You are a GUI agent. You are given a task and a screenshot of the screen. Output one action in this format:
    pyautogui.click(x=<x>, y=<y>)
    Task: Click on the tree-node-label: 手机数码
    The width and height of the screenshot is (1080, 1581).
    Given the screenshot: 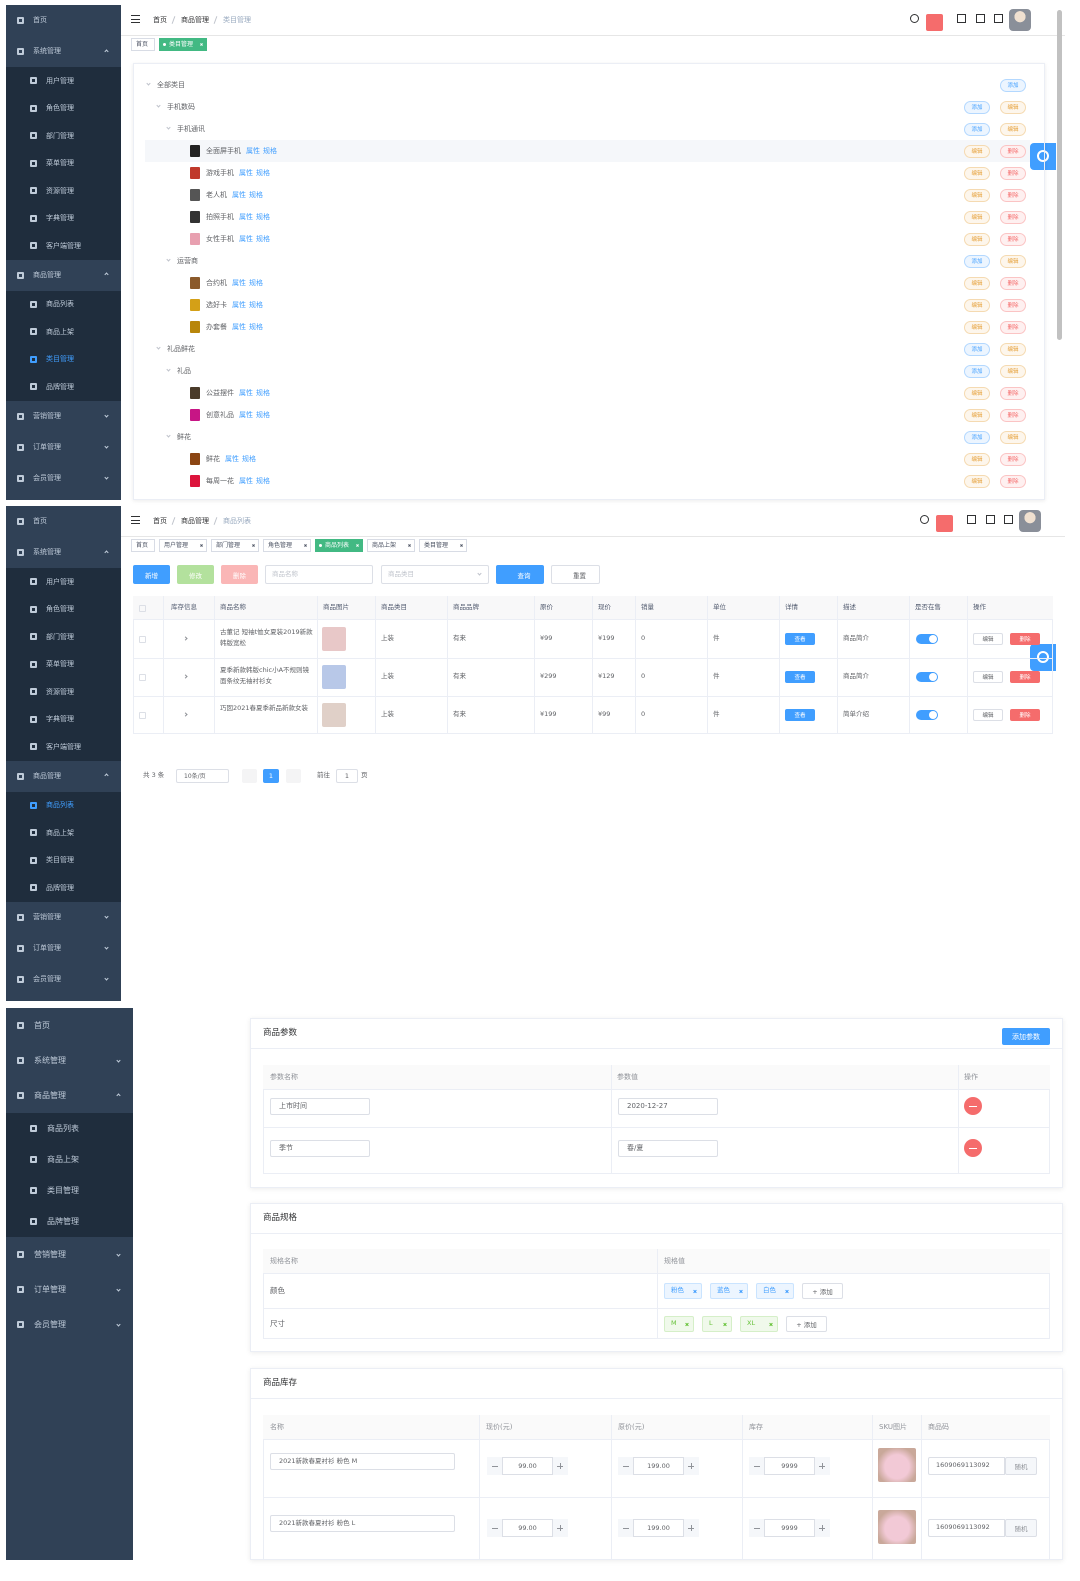 What is the action you would take?
    pyautogui.click(x=181, y=106)
    